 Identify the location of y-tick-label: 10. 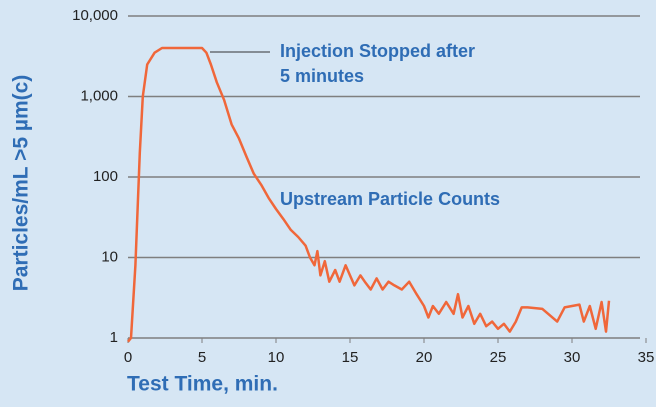
(109, 256).